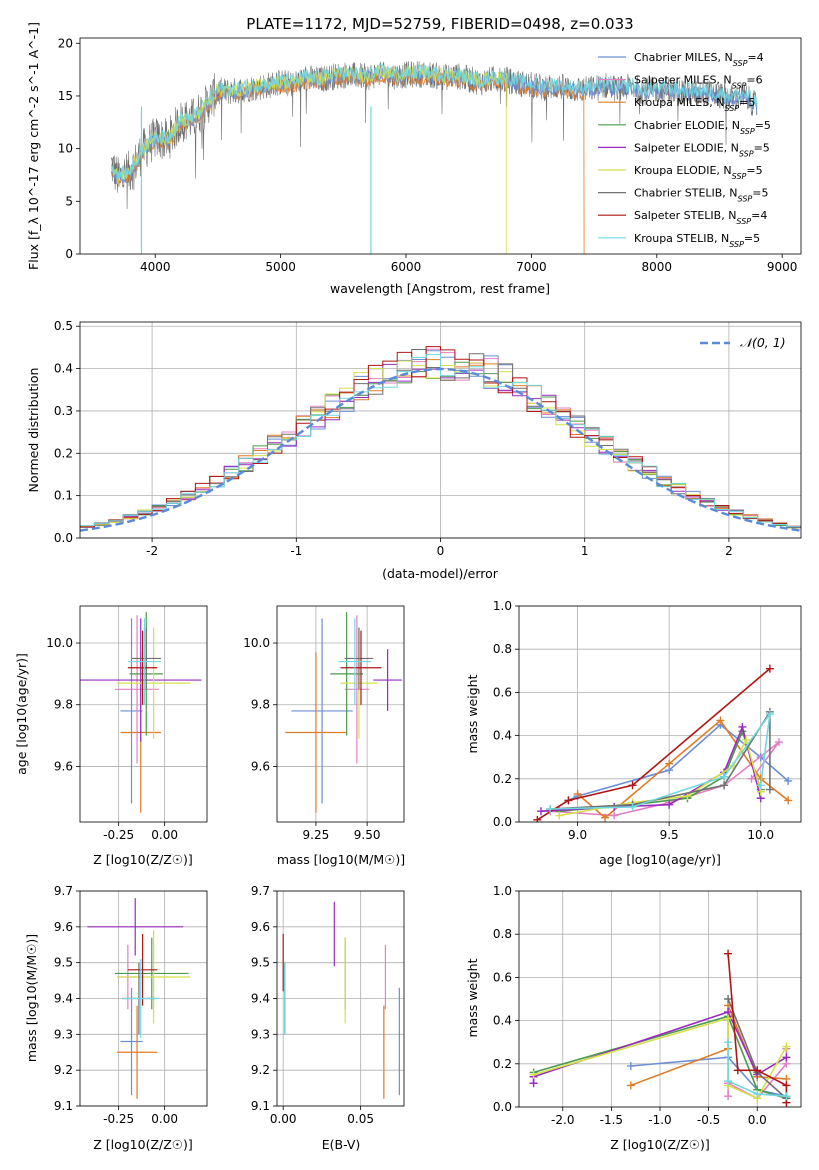 Image resolution: width=819 pixels, height=1170 pixels. Describe the element at coordinates (63, 369) in the screenshot. I see `y-tick-label: 0.4` at that location.